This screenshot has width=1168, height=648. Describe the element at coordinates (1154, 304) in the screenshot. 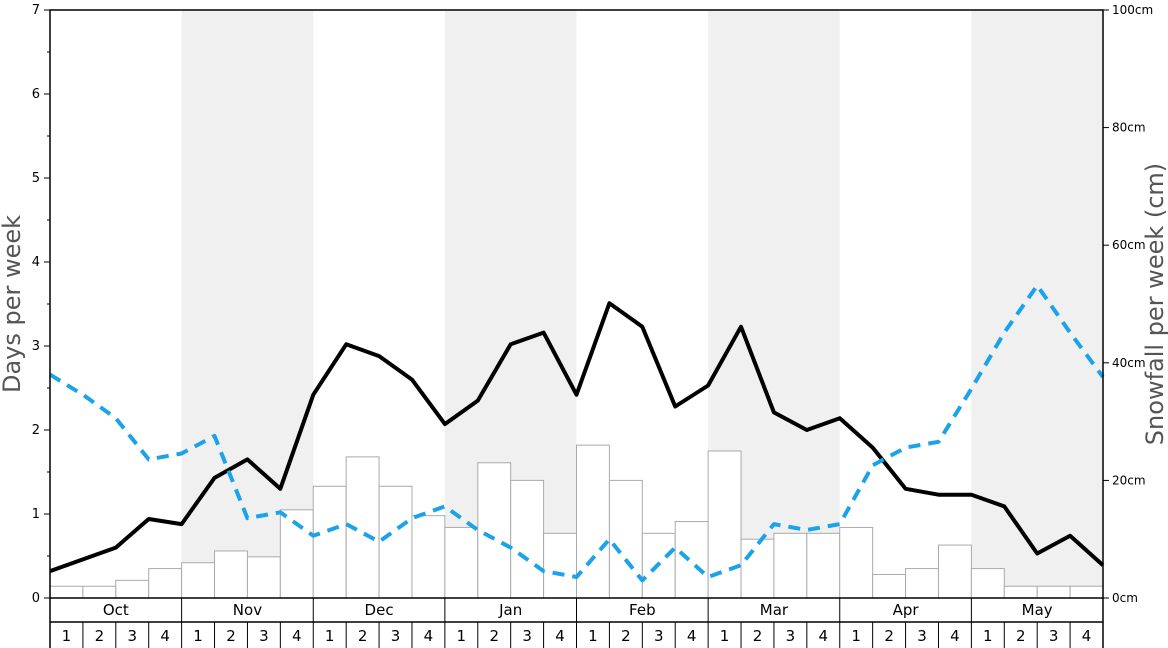

I see `y-axis-title-right: Snowfall per week (cm)` at that location.